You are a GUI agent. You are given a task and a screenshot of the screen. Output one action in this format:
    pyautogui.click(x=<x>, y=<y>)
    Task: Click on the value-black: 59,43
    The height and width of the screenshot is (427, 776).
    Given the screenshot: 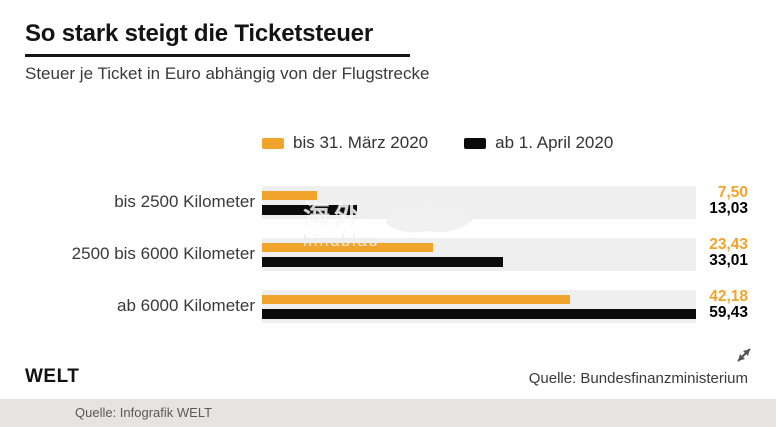 What is the action you would take?
    pyautogui.click(x=728, y=312)
    